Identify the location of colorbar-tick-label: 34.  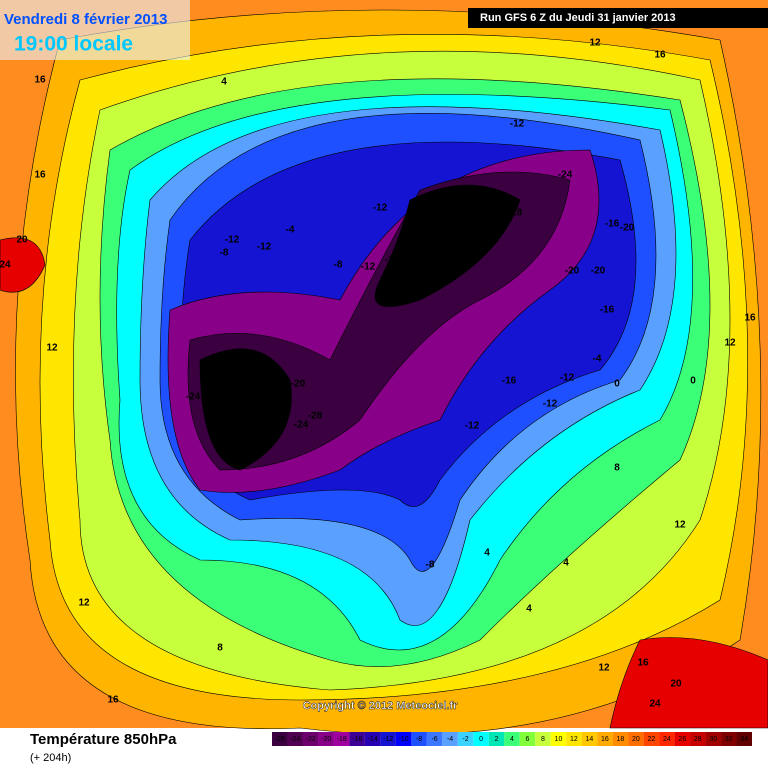
(744, 739).